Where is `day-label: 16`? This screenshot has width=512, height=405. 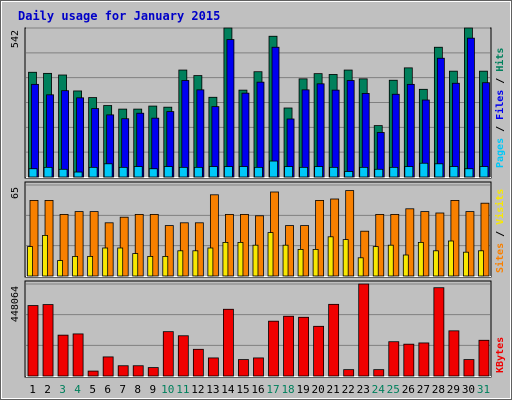
day-label: 16 is located at coordinates (257, 389).